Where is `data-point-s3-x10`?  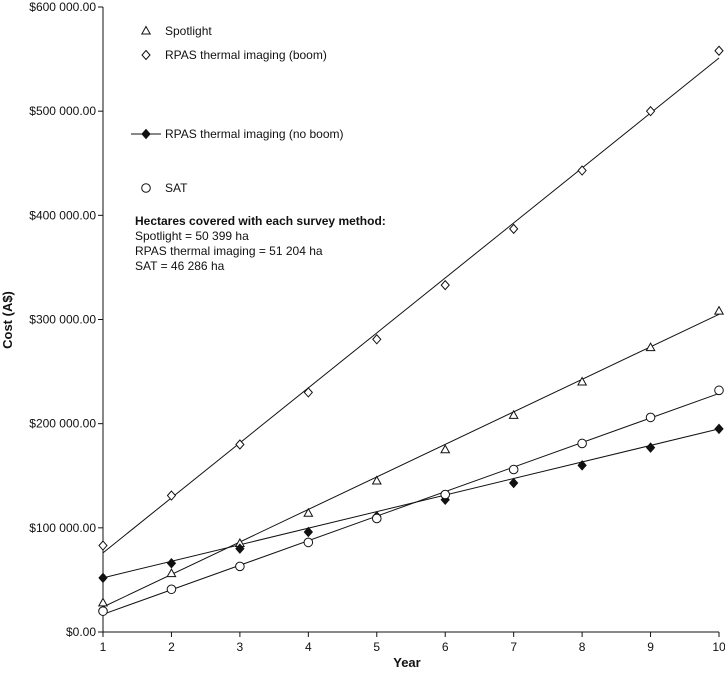
data-point-s3-x10 is located at coordinates (719, 390).